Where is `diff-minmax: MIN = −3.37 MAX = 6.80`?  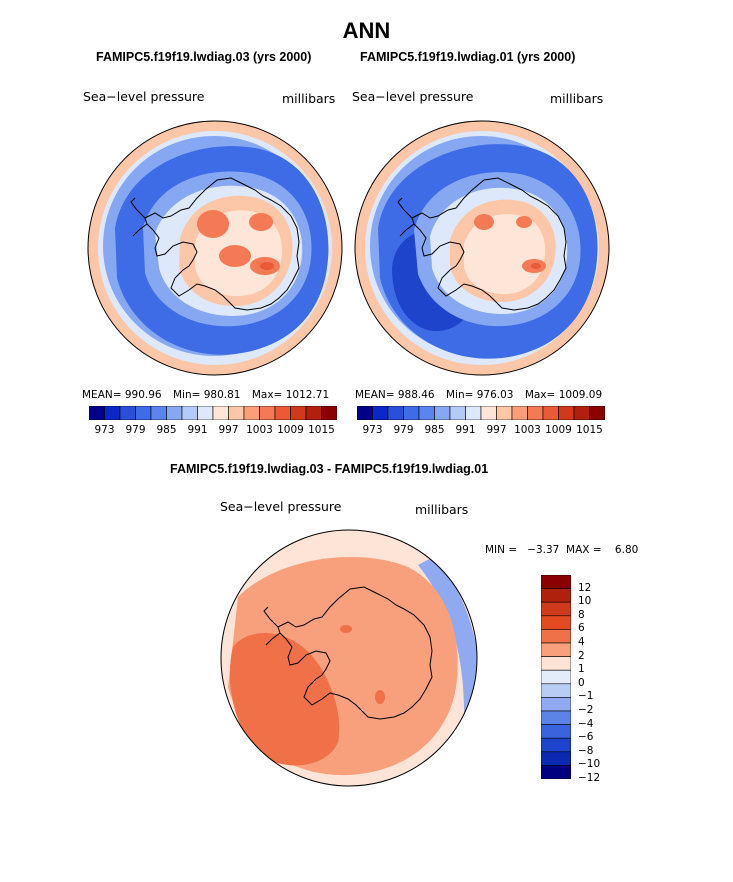 diff-minmax: MIN = −3.37 MAX = 6.80 is located at coordinates (562, 550).